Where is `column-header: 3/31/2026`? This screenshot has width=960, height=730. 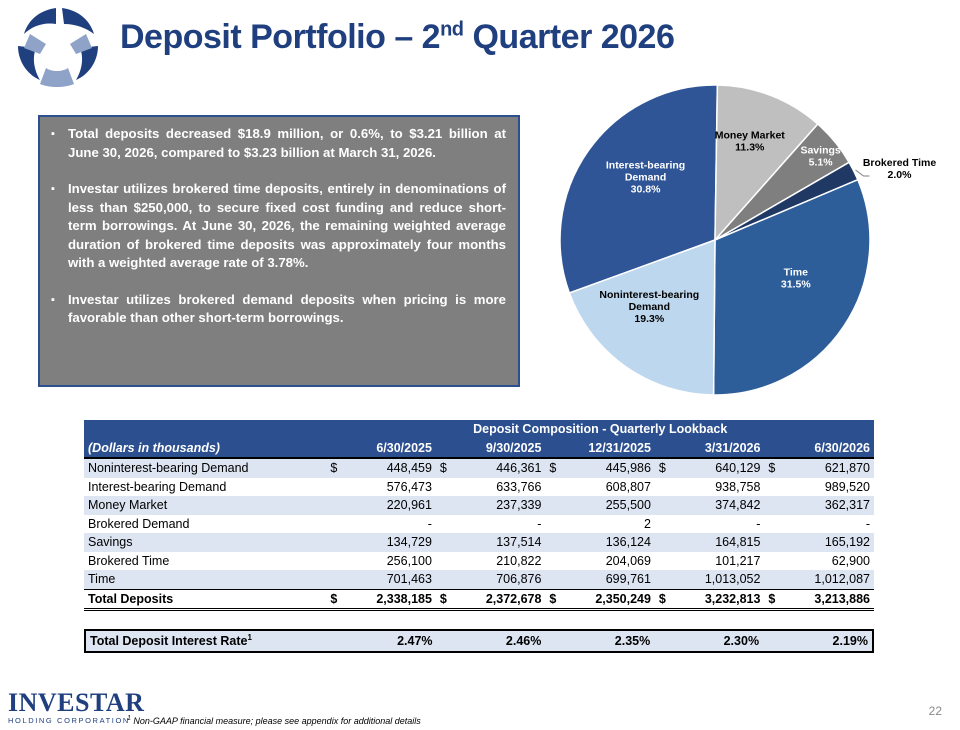 column-header: 3/31/2026 is located at coordinates (709, 448).